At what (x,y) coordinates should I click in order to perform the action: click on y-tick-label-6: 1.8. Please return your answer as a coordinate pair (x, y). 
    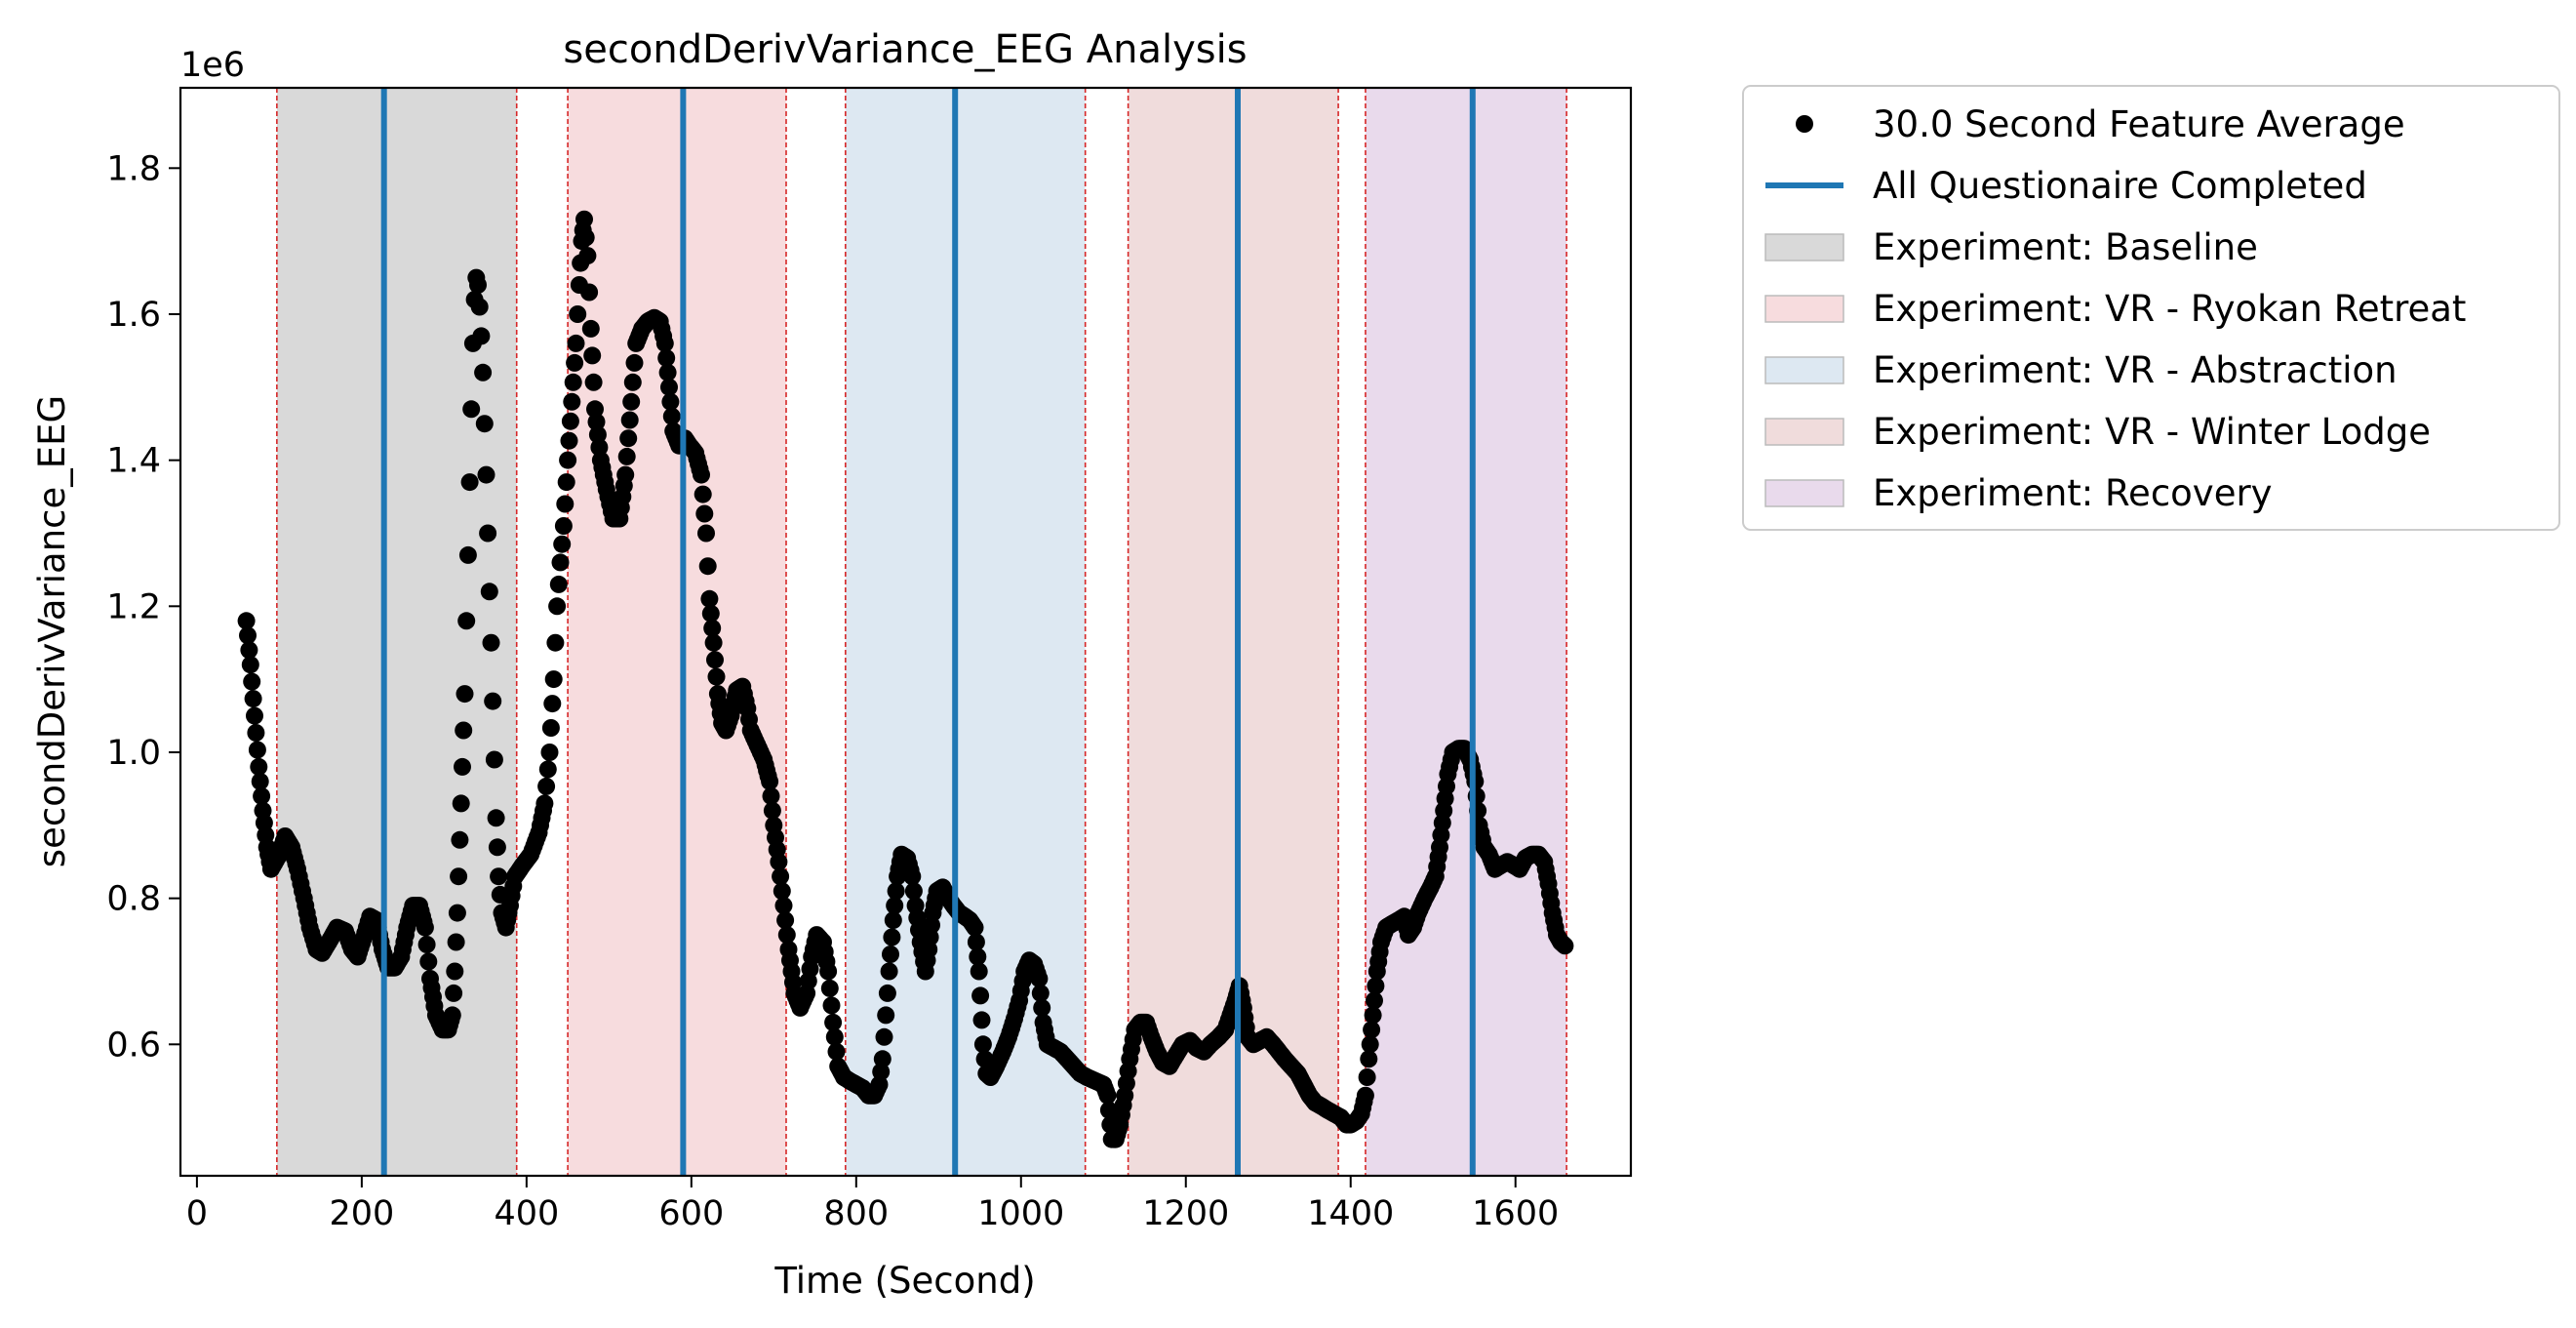
    Looking at the image, I should click on (133, 168).